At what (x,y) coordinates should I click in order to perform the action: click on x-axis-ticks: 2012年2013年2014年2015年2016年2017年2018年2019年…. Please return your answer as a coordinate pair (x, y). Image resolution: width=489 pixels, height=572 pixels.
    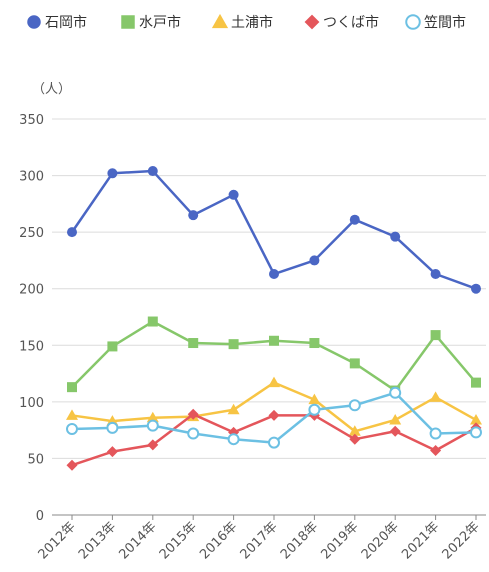
    Looking at the image, I should click on (259, 538).